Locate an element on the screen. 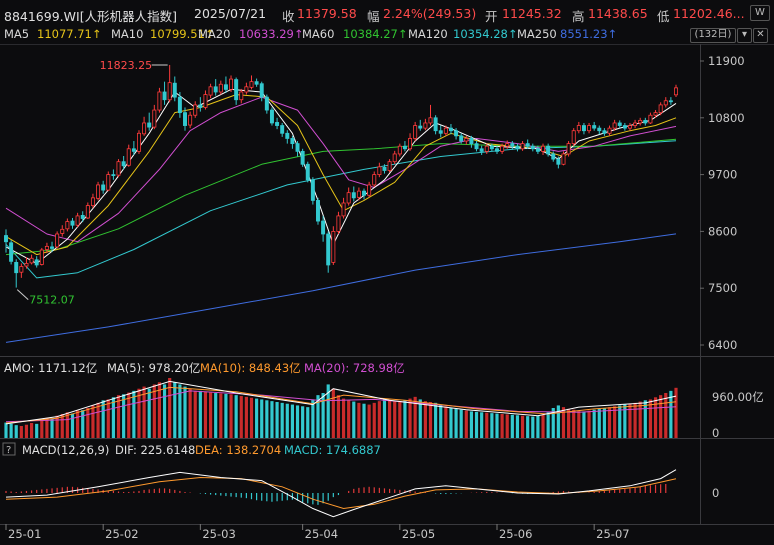 Image resolution: width=774 pixels, height=545 pixels. dif-line is located at coordinates (341, 493).